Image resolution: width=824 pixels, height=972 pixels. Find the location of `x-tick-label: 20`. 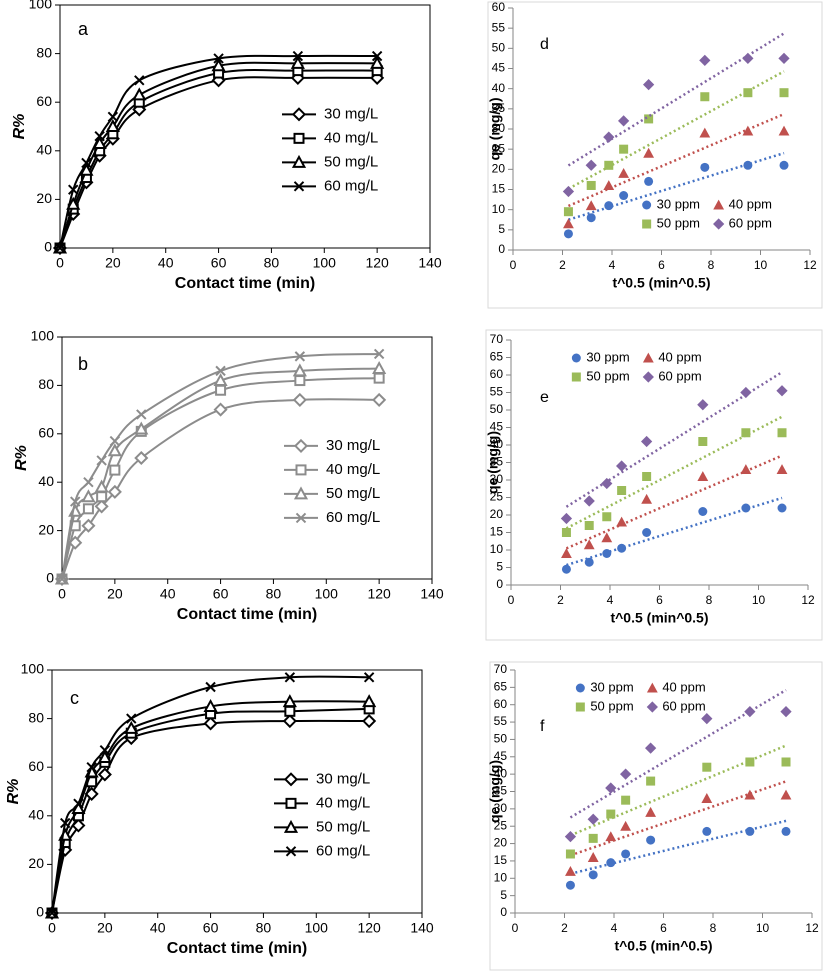

x-tick-label: 20 is located at coordinates (105, 928).